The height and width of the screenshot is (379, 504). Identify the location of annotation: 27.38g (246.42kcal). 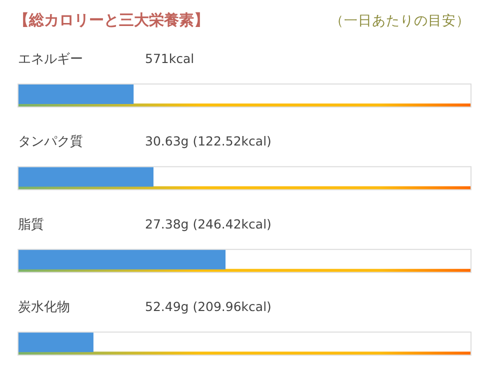
(208, 224).